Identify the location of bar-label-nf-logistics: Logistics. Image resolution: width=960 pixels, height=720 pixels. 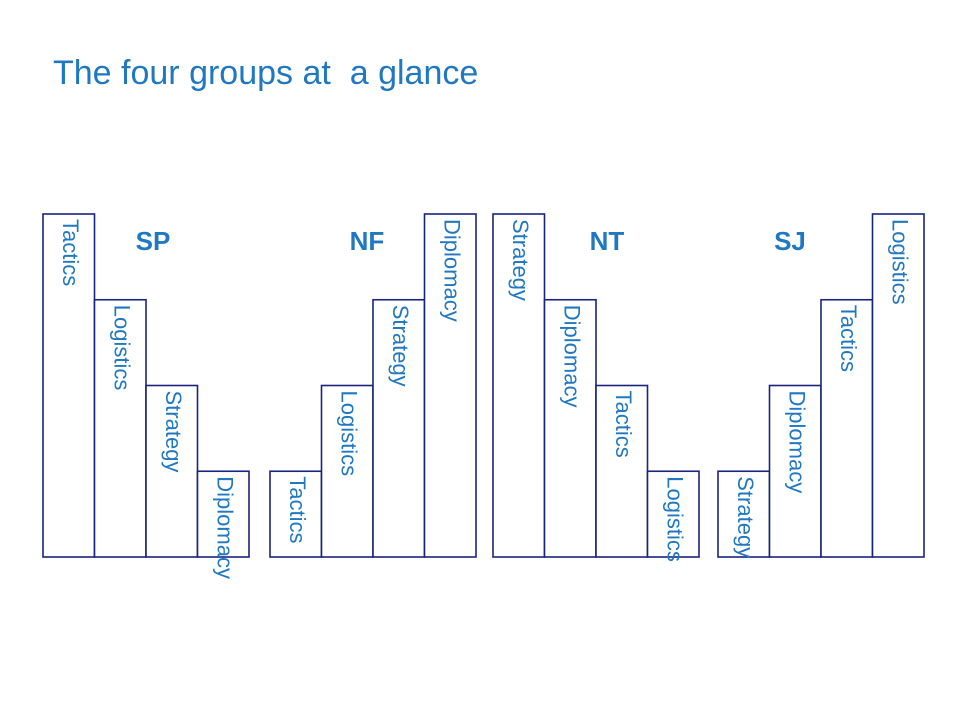
(348, 434).